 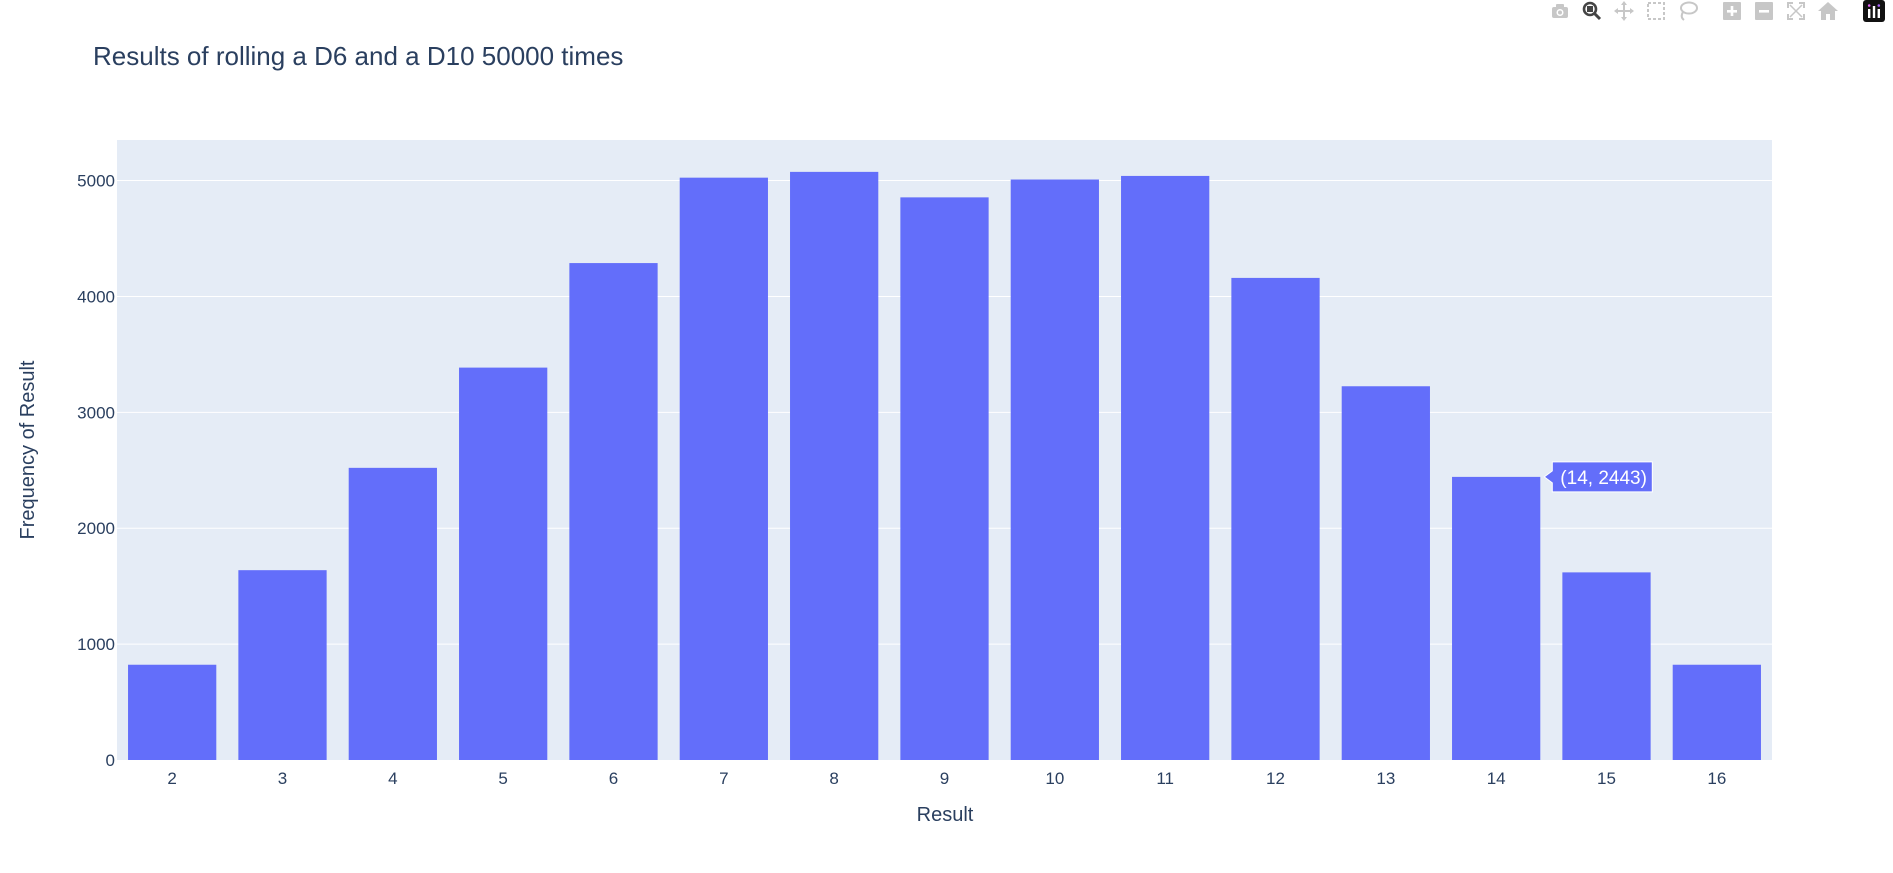 I want to click on y-tick-label: 0, so click(x=110, y=760).